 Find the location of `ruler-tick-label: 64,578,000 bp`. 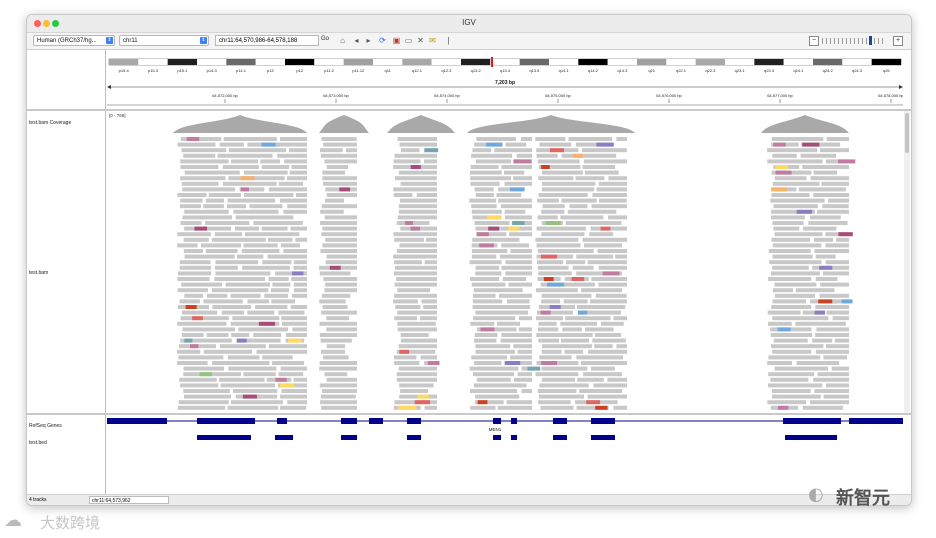

ruler-tick-label: 64,578,000 bp is located at coordinates (890, 95).